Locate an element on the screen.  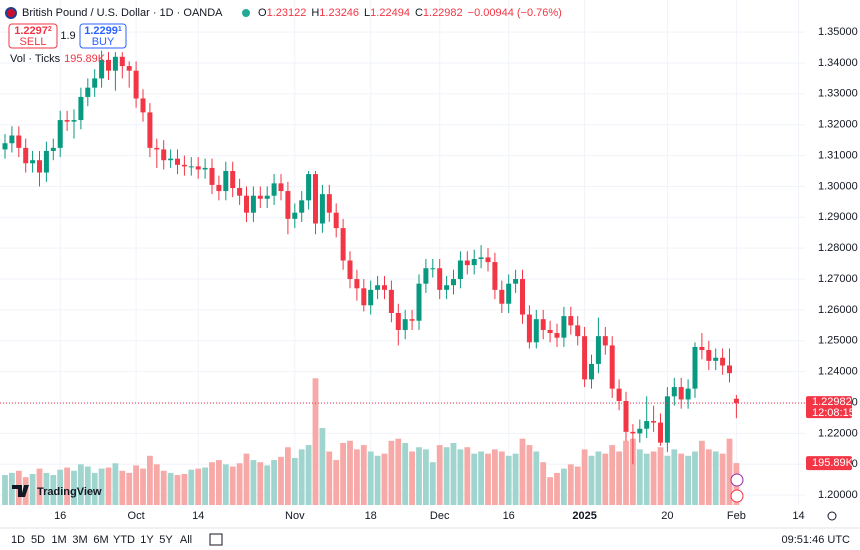
buy-label: BUY is located at coordinates (103, 42).